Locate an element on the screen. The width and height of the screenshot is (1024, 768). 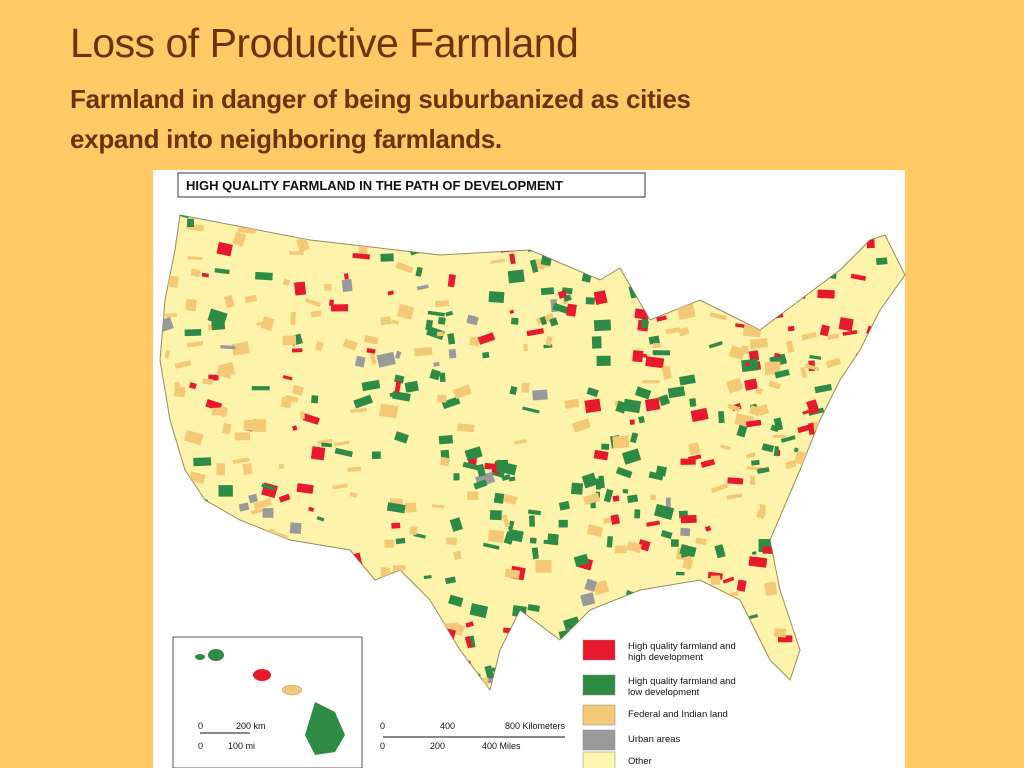
scale-label: 200 km is located at coordinates (251, 726).